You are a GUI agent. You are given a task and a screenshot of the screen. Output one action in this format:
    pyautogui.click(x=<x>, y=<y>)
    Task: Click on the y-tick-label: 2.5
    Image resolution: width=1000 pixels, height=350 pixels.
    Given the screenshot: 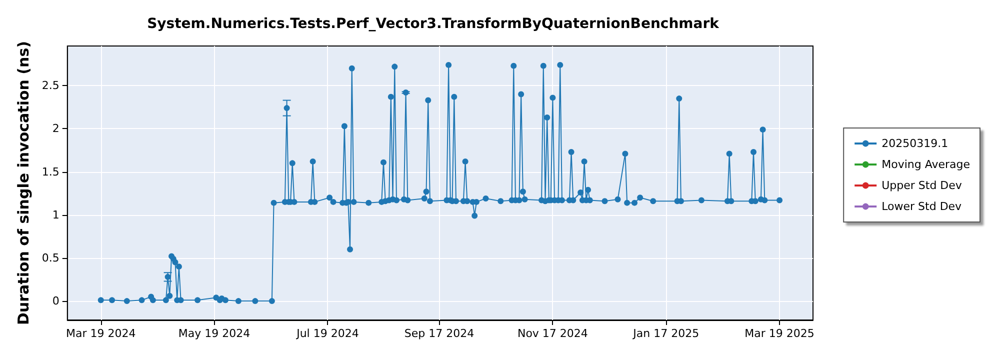 What is the action you would take?
    pyautogui.click(x=51, y=85)
    